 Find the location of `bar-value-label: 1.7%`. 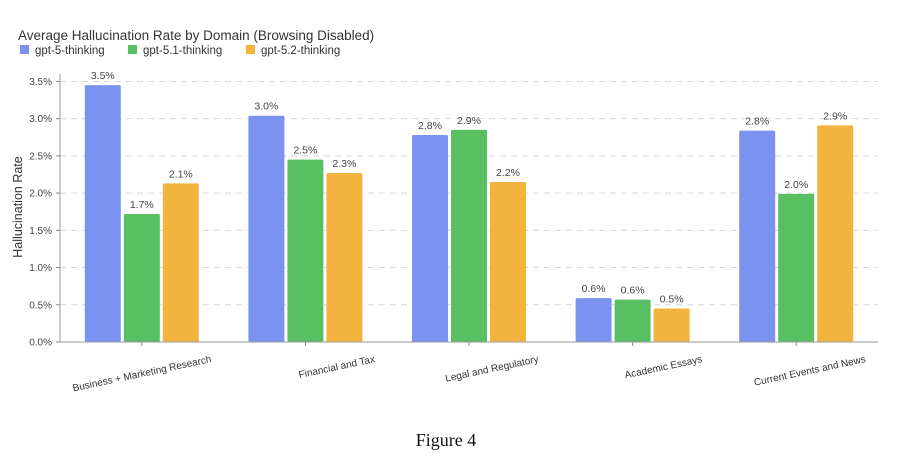

bar-value-label: 1.7% is located at coordinates (142, 205).